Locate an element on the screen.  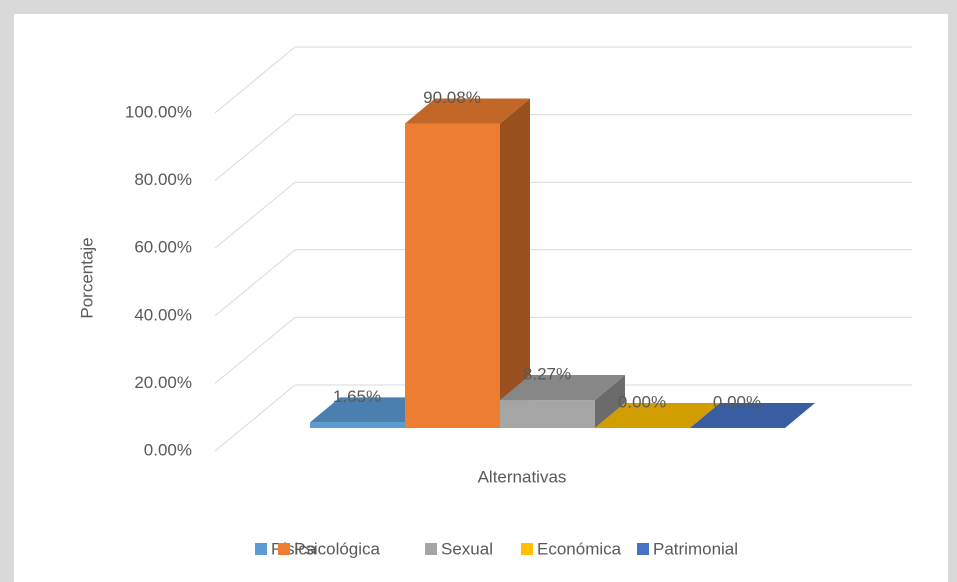
legend-label: Sexual is located at coordinates (467, 548).